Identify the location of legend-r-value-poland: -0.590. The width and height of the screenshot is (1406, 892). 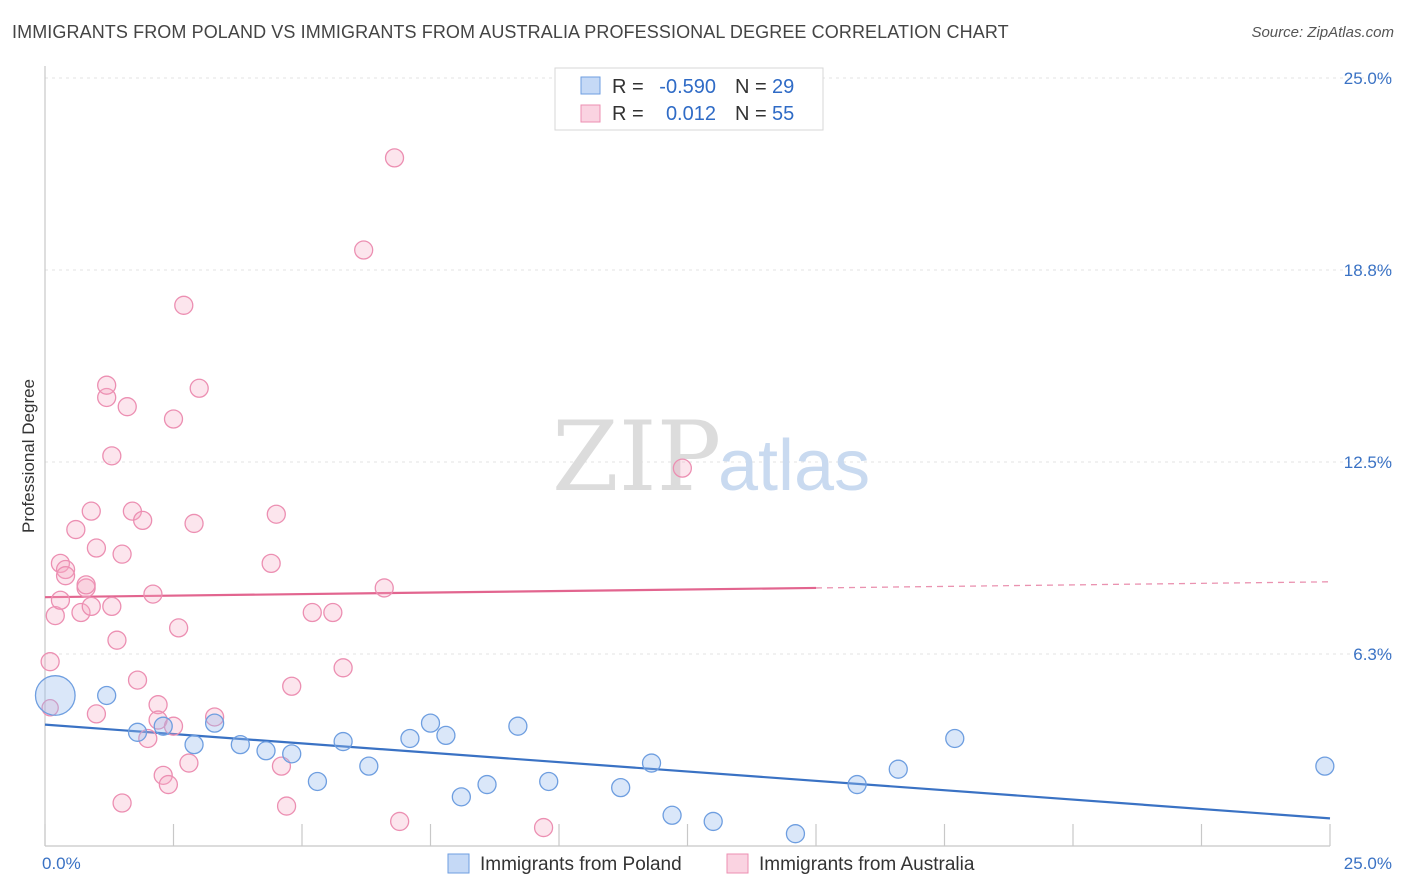
(687, 87).